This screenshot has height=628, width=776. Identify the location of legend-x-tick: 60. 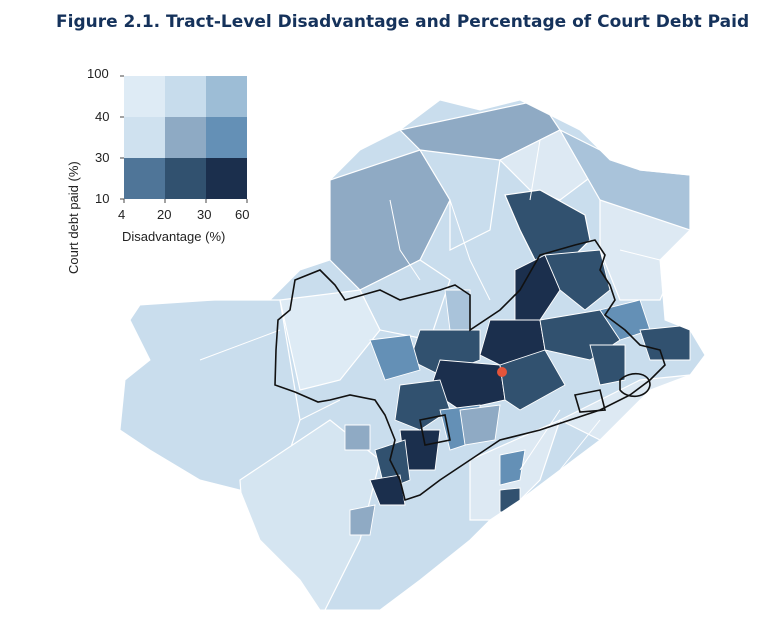
(242, 214).